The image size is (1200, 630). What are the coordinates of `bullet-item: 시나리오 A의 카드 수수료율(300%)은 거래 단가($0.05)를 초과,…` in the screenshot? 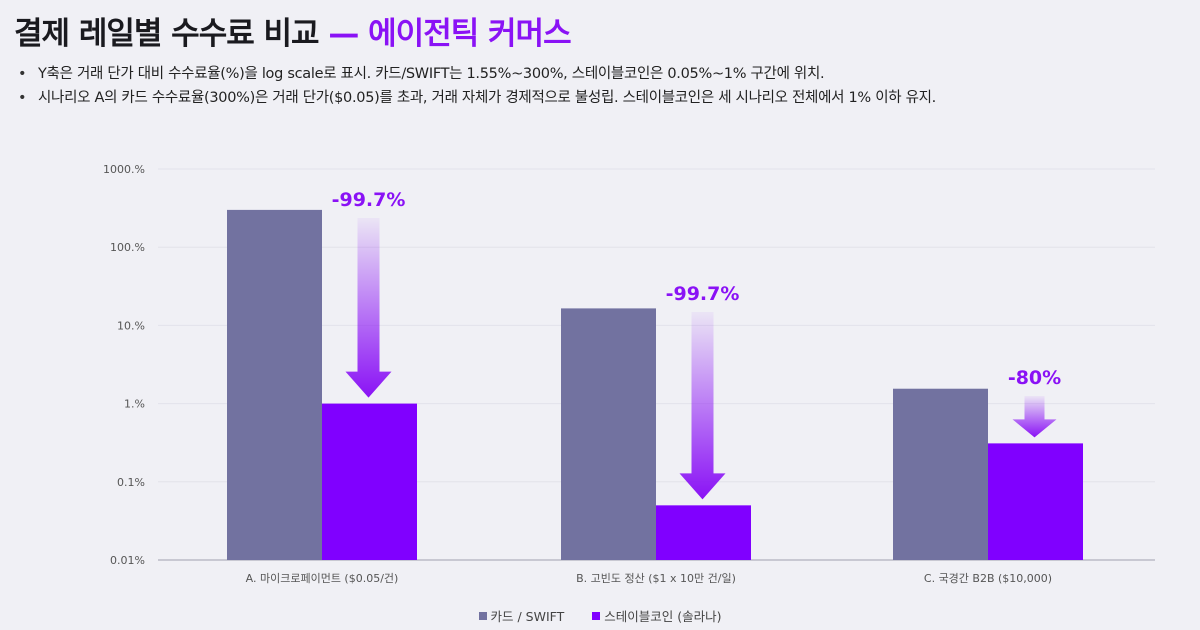 It's located at (475, 98).